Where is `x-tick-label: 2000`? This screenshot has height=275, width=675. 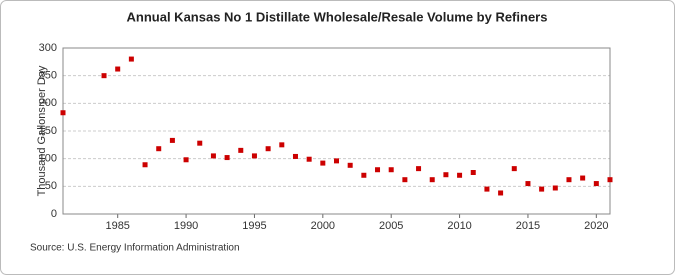
x-tick-label: 2000 is located at coordinates (323, 226).